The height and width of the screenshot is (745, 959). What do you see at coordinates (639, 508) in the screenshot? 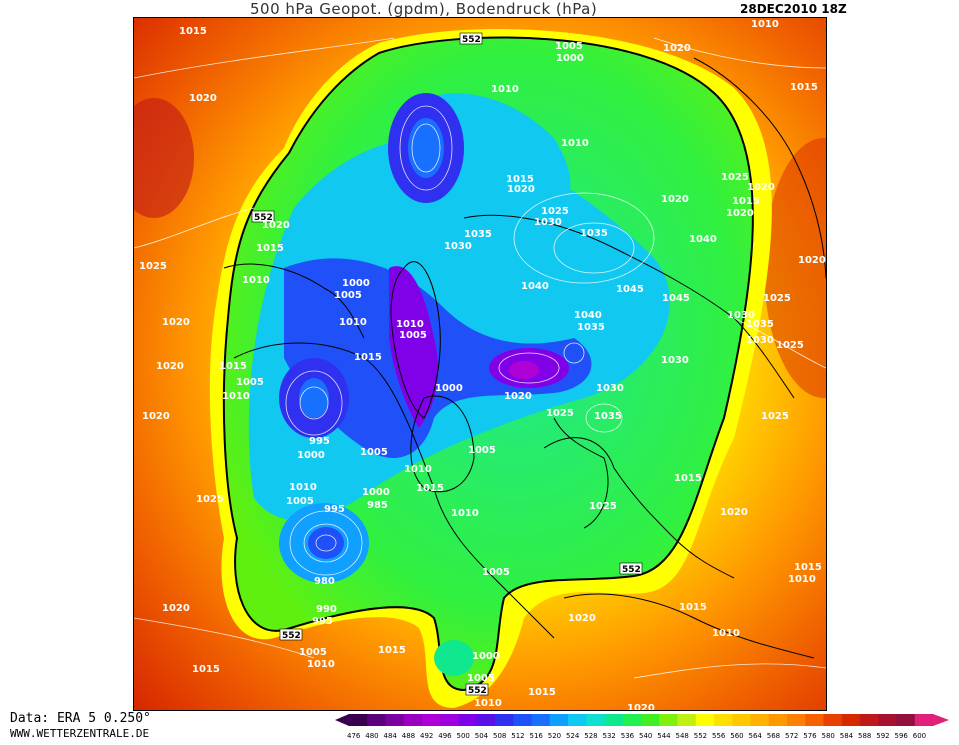
I see `europe-coast` at bounding box center [639, 508].